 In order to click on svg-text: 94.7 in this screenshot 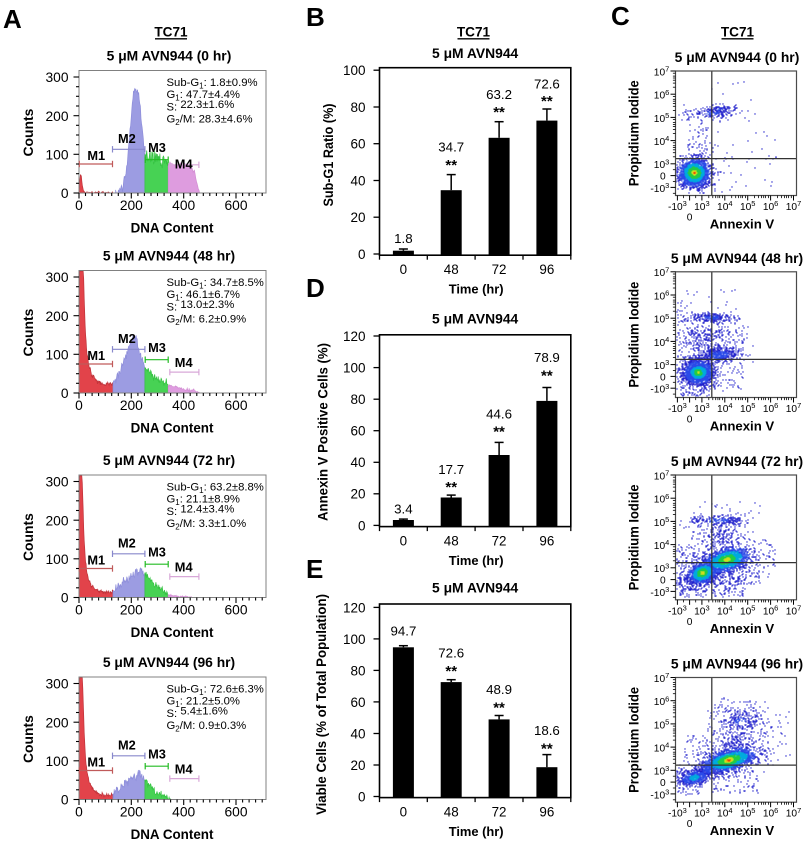, I will do `click(403, 631)`.